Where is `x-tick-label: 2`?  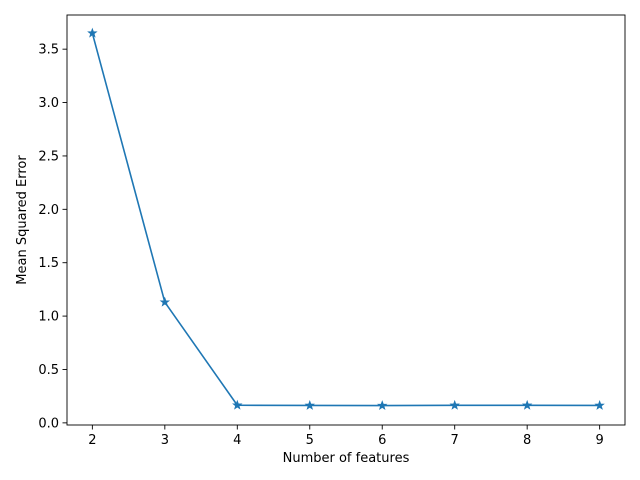 x-tick-label: 2 is located at coordinates (92, 440).